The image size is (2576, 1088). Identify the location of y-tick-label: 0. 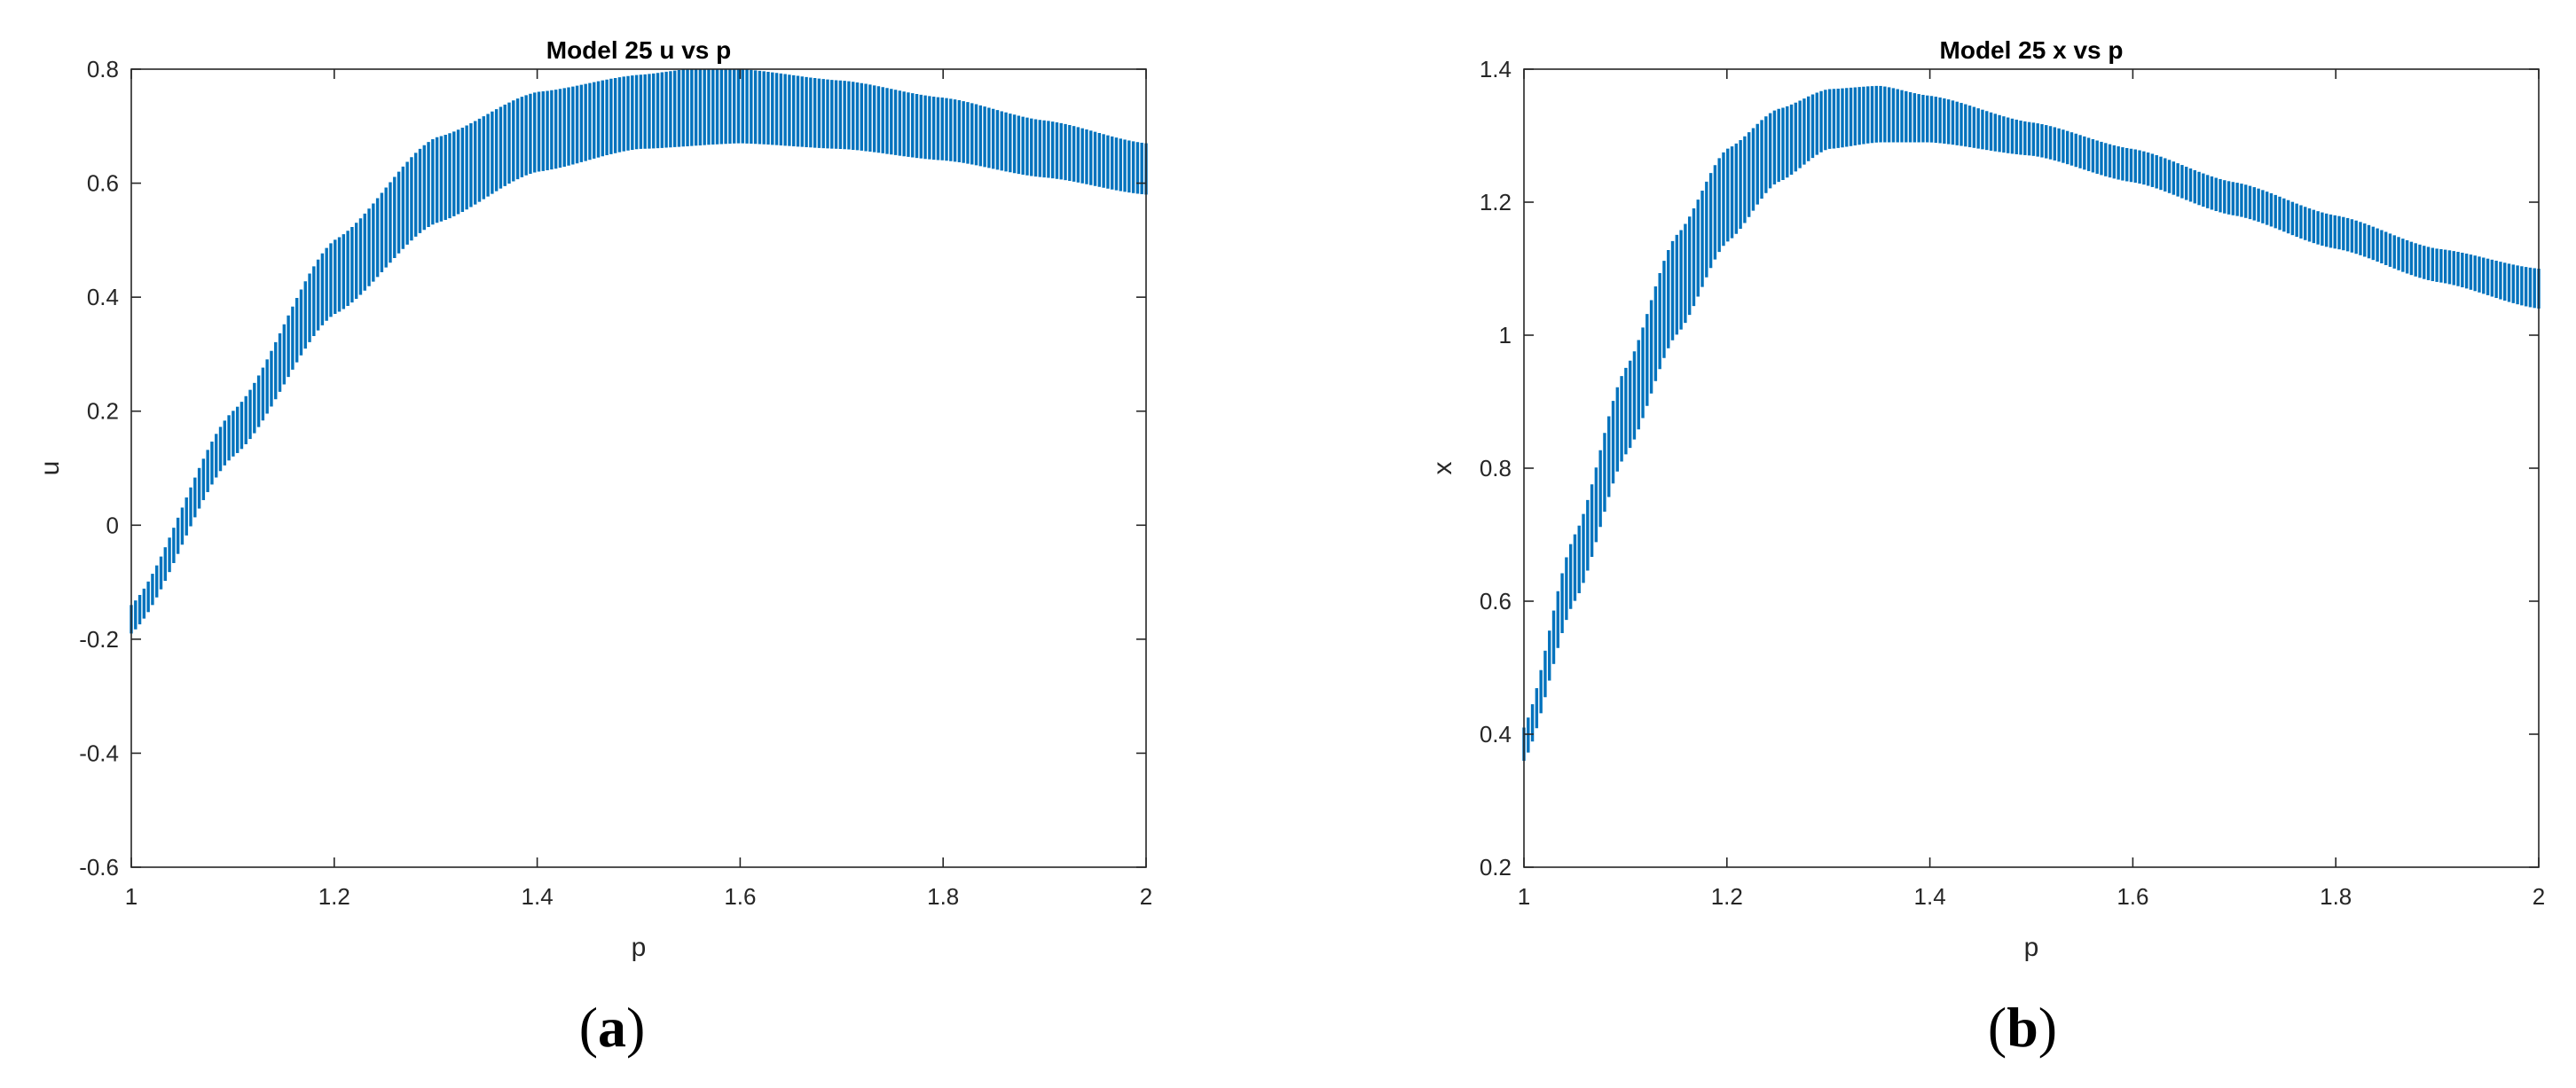
(112, 525).